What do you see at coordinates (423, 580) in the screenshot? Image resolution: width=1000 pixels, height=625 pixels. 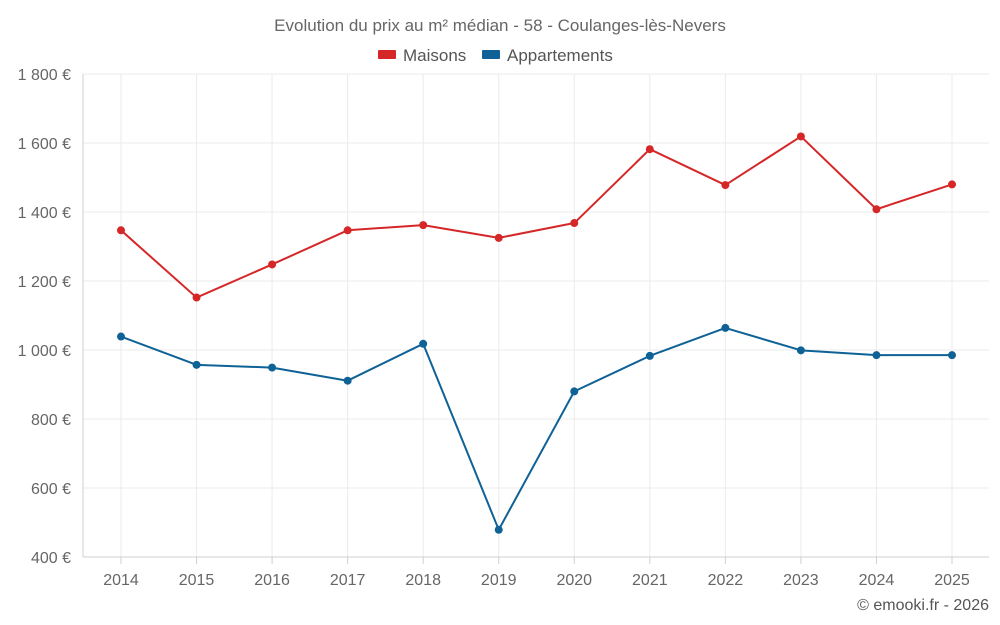 I see `x-tick-label: 2018` at bounding box center [423, 580].